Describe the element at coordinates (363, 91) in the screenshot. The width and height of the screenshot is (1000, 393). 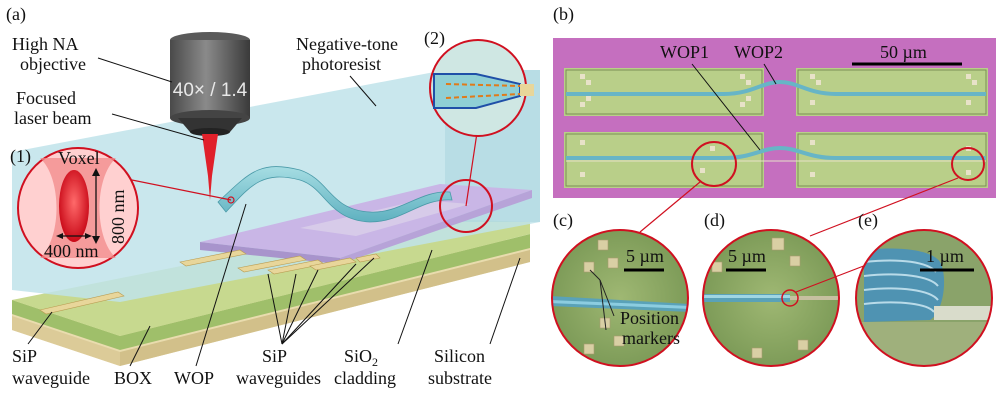
I see `photoresist-leader` at that location.